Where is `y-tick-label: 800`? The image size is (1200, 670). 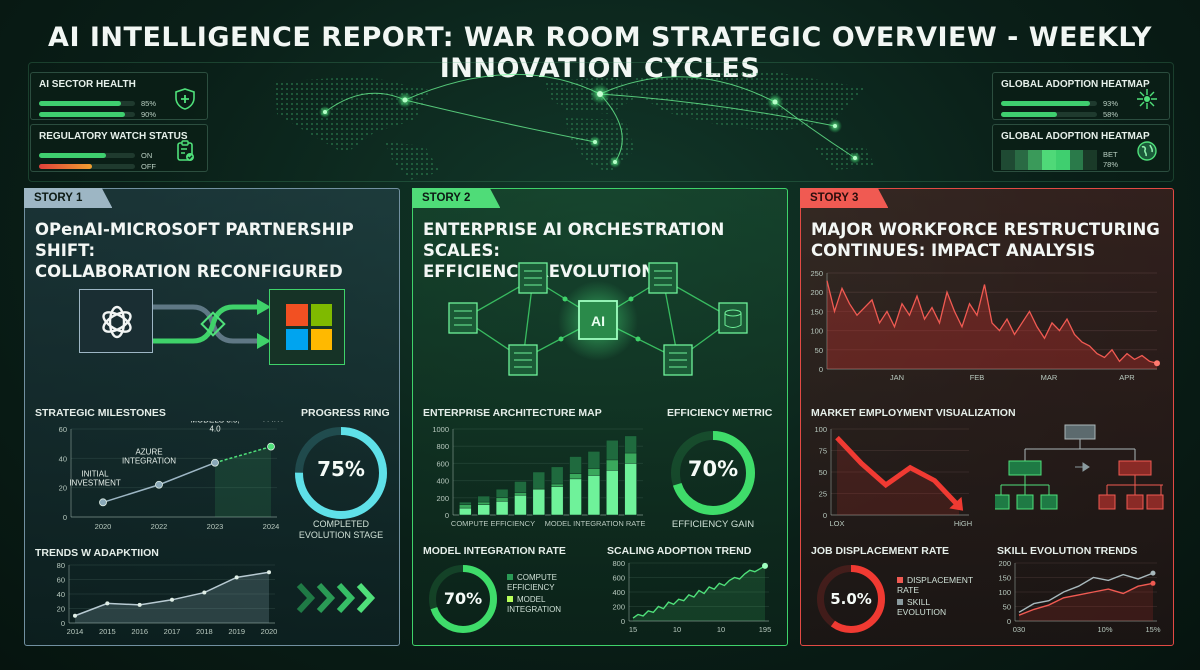
y-tick-label: 800 is located at coordinates (442, 446).